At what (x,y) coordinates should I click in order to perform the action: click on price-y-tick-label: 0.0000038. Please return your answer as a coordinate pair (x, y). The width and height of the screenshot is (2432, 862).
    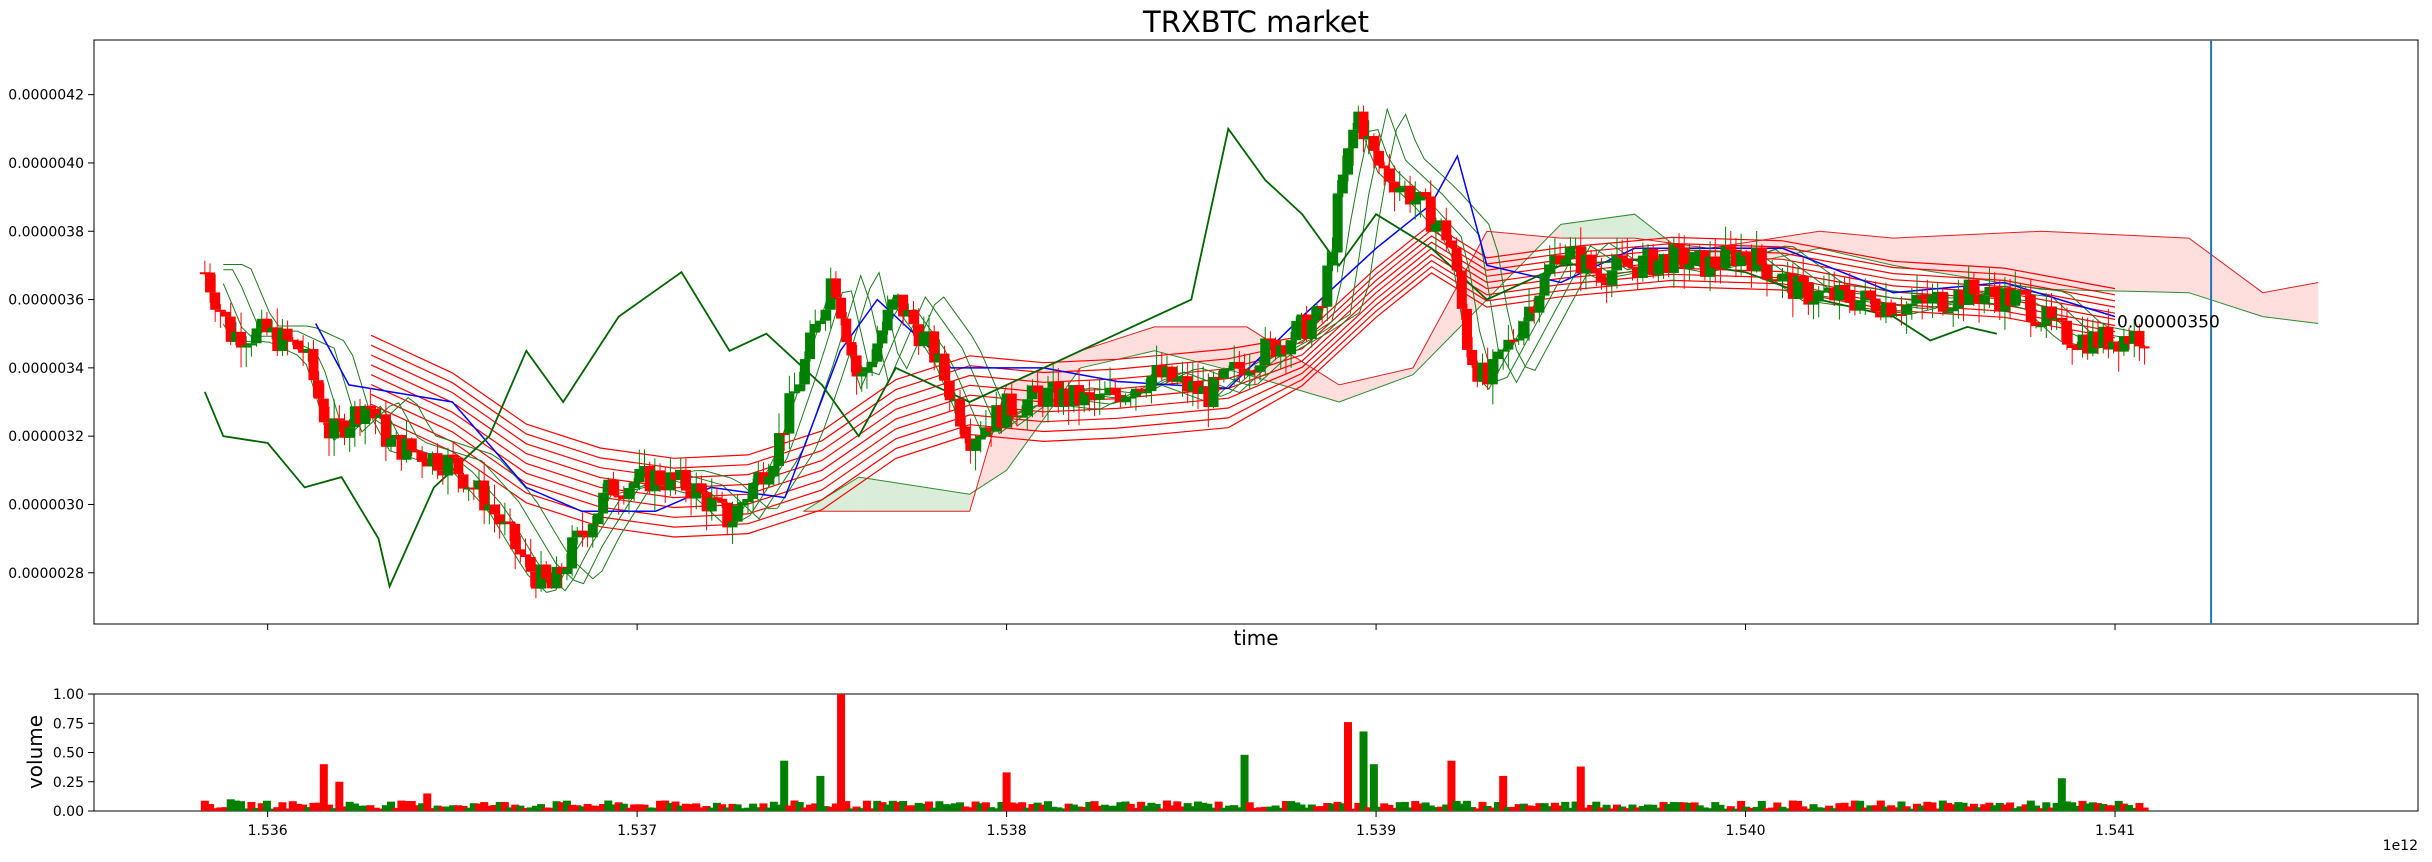
    Looking at the image, I should click on (46, 232).